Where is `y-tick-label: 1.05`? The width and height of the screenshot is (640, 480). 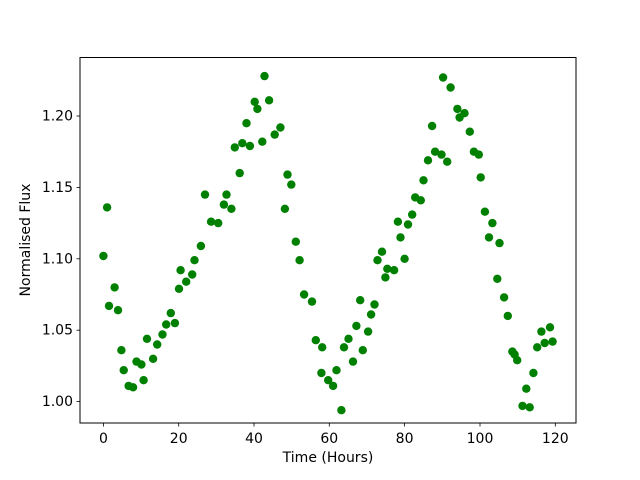 y-tick-label: 1.05 is located at coordinates (57, 331).